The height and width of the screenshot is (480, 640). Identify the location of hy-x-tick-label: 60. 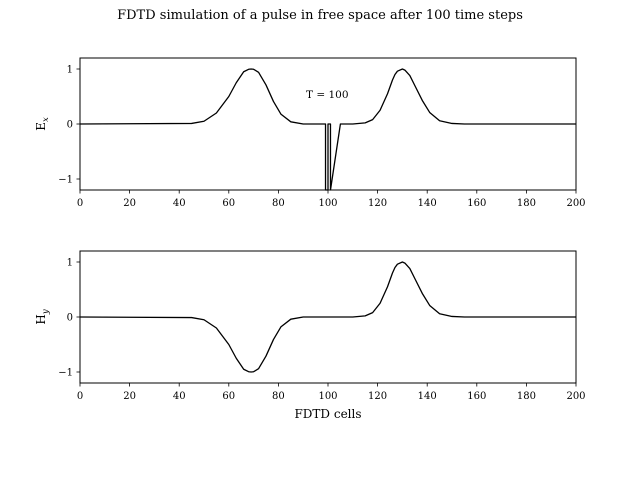
(228, 396).